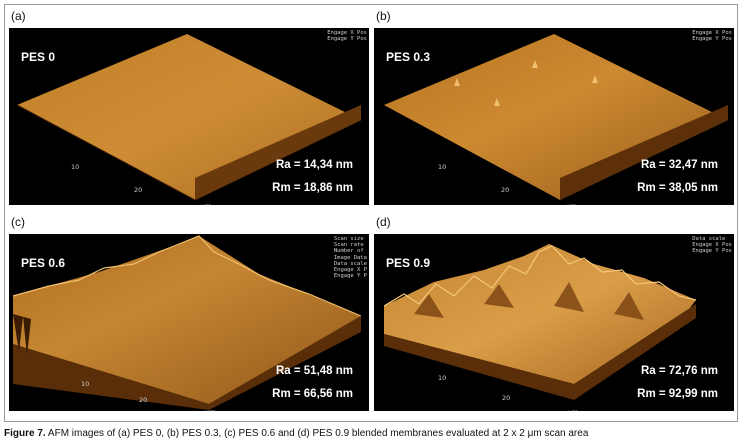  Describe the element at coordinates (408, 263) in the screenshot. I see `sample-label: PES 0.9` at that location.